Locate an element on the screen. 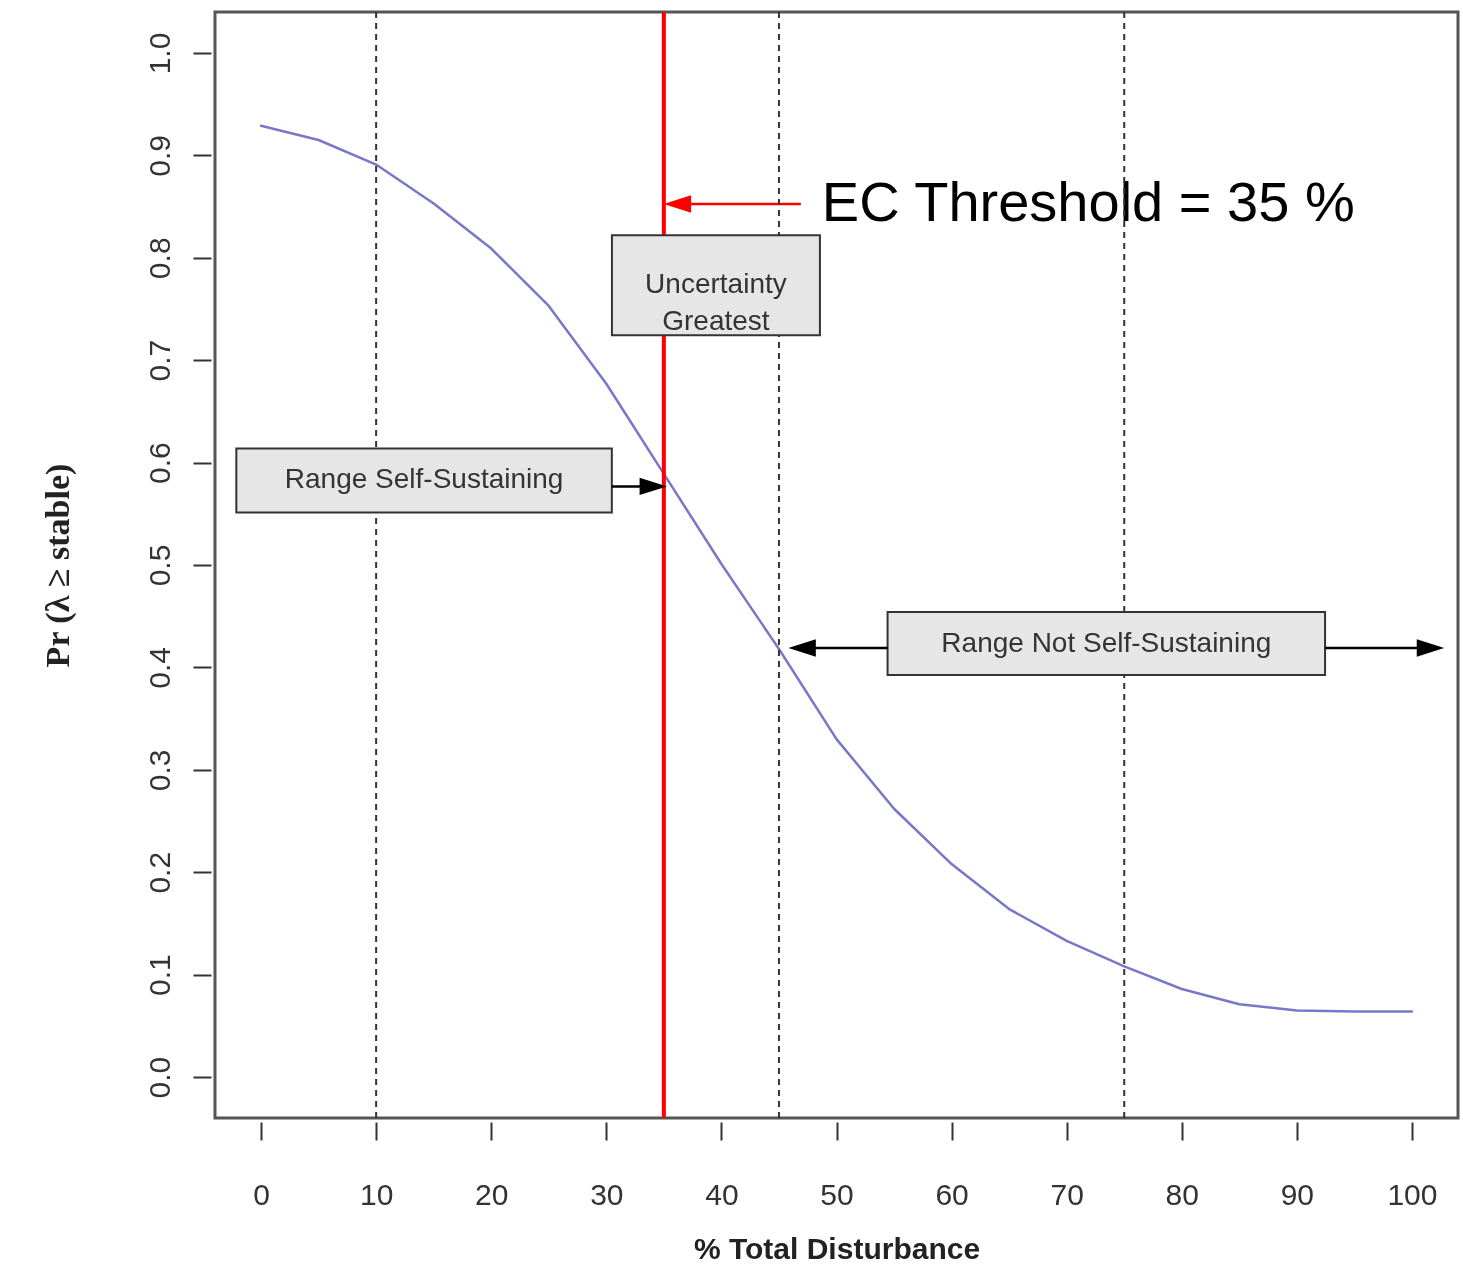 The image size is (1463, 1281). x-tick-label: 90 is located at coordinates (1297, 1194).